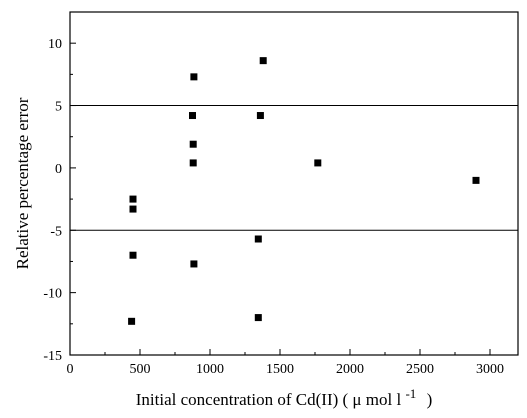 This screenshot has height=418, width=527. Describe the element at coordinates (280, 369) in the screenshot. I see `x-tick-label: 1500` at that location.